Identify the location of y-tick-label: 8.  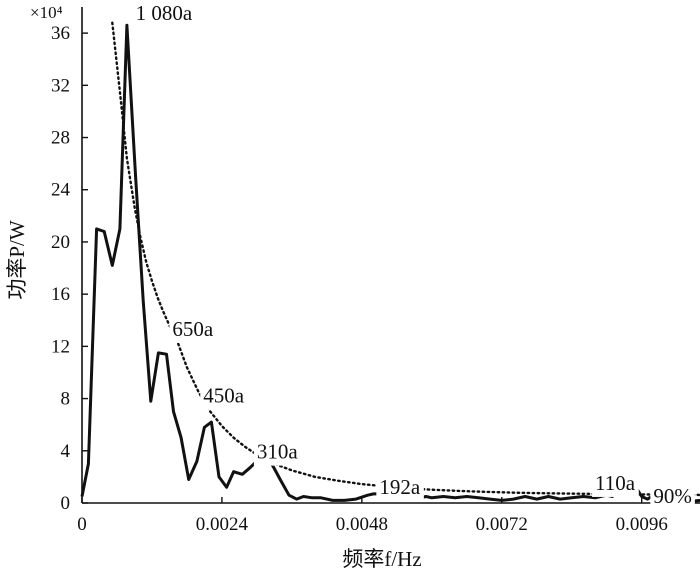
(66, 399).